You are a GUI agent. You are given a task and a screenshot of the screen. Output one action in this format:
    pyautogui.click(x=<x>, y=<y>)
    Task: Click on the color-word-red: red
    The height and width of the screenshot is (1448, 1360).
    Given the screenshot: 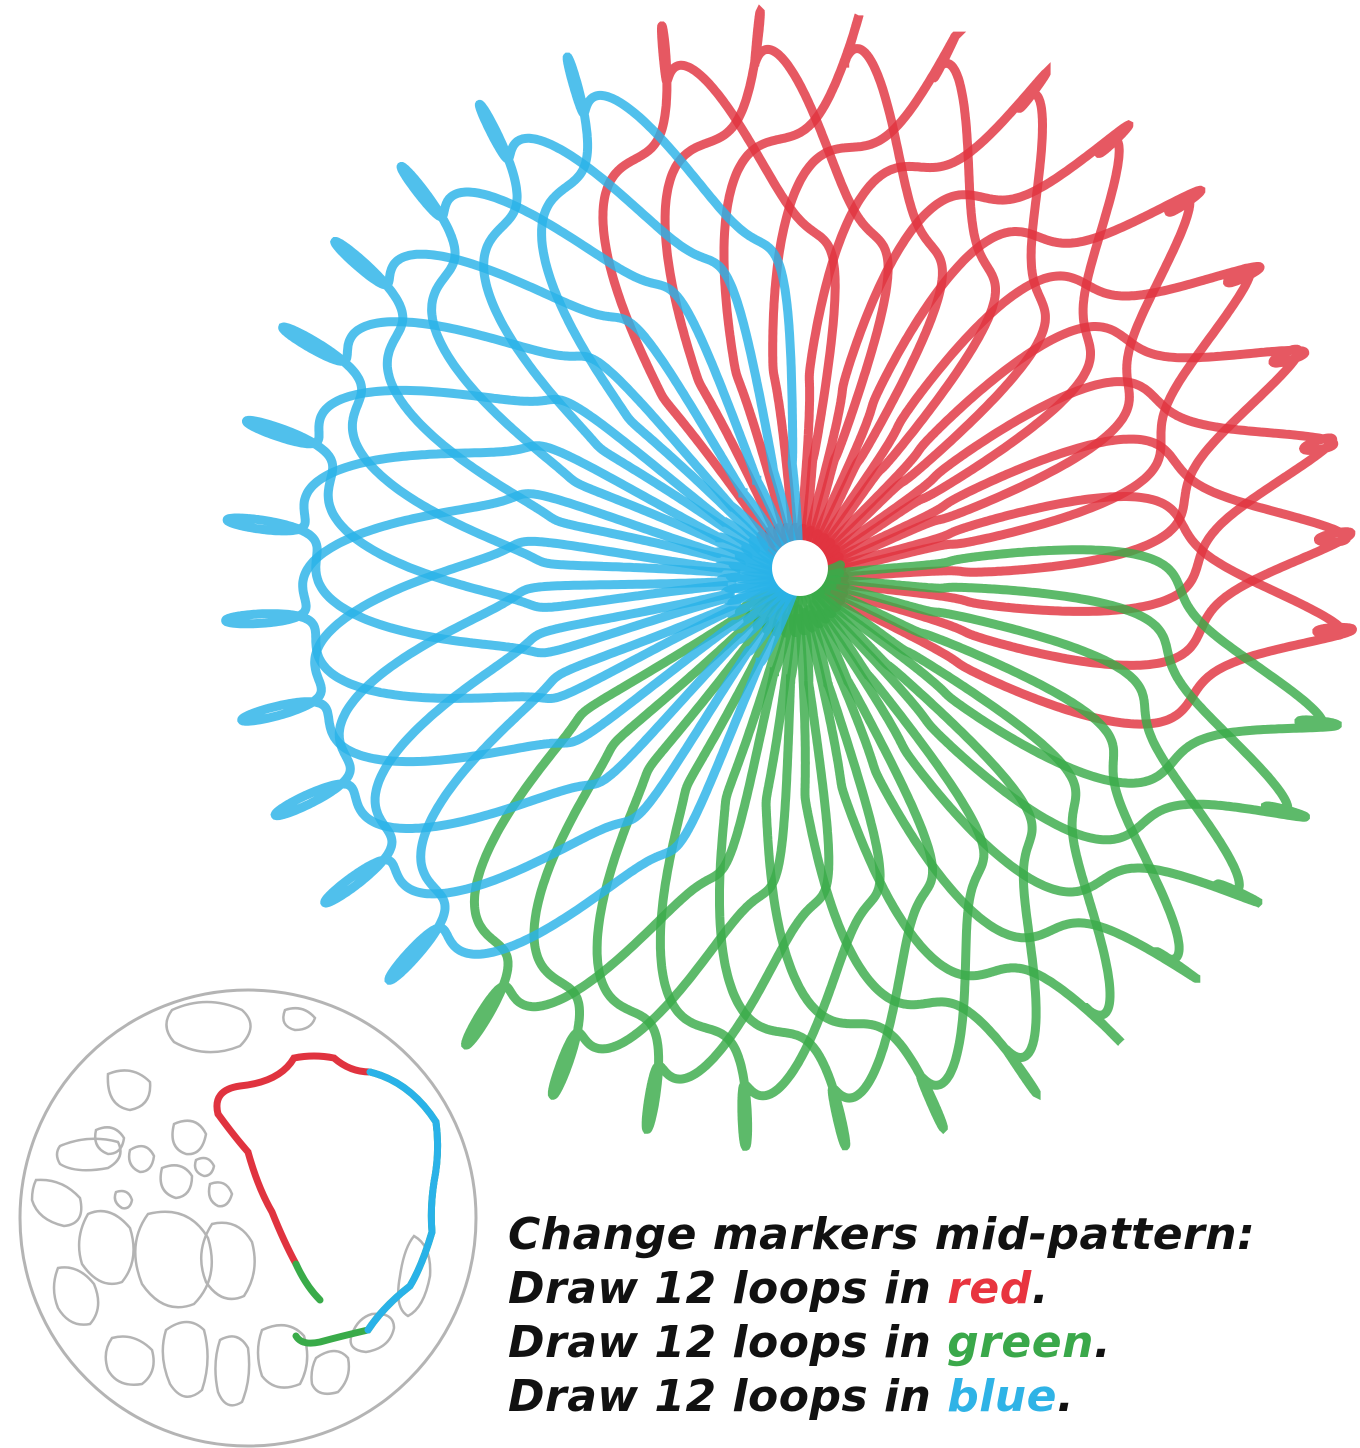 What is the action you would take?
    pyautogui.click(x=989, y=1288)
    